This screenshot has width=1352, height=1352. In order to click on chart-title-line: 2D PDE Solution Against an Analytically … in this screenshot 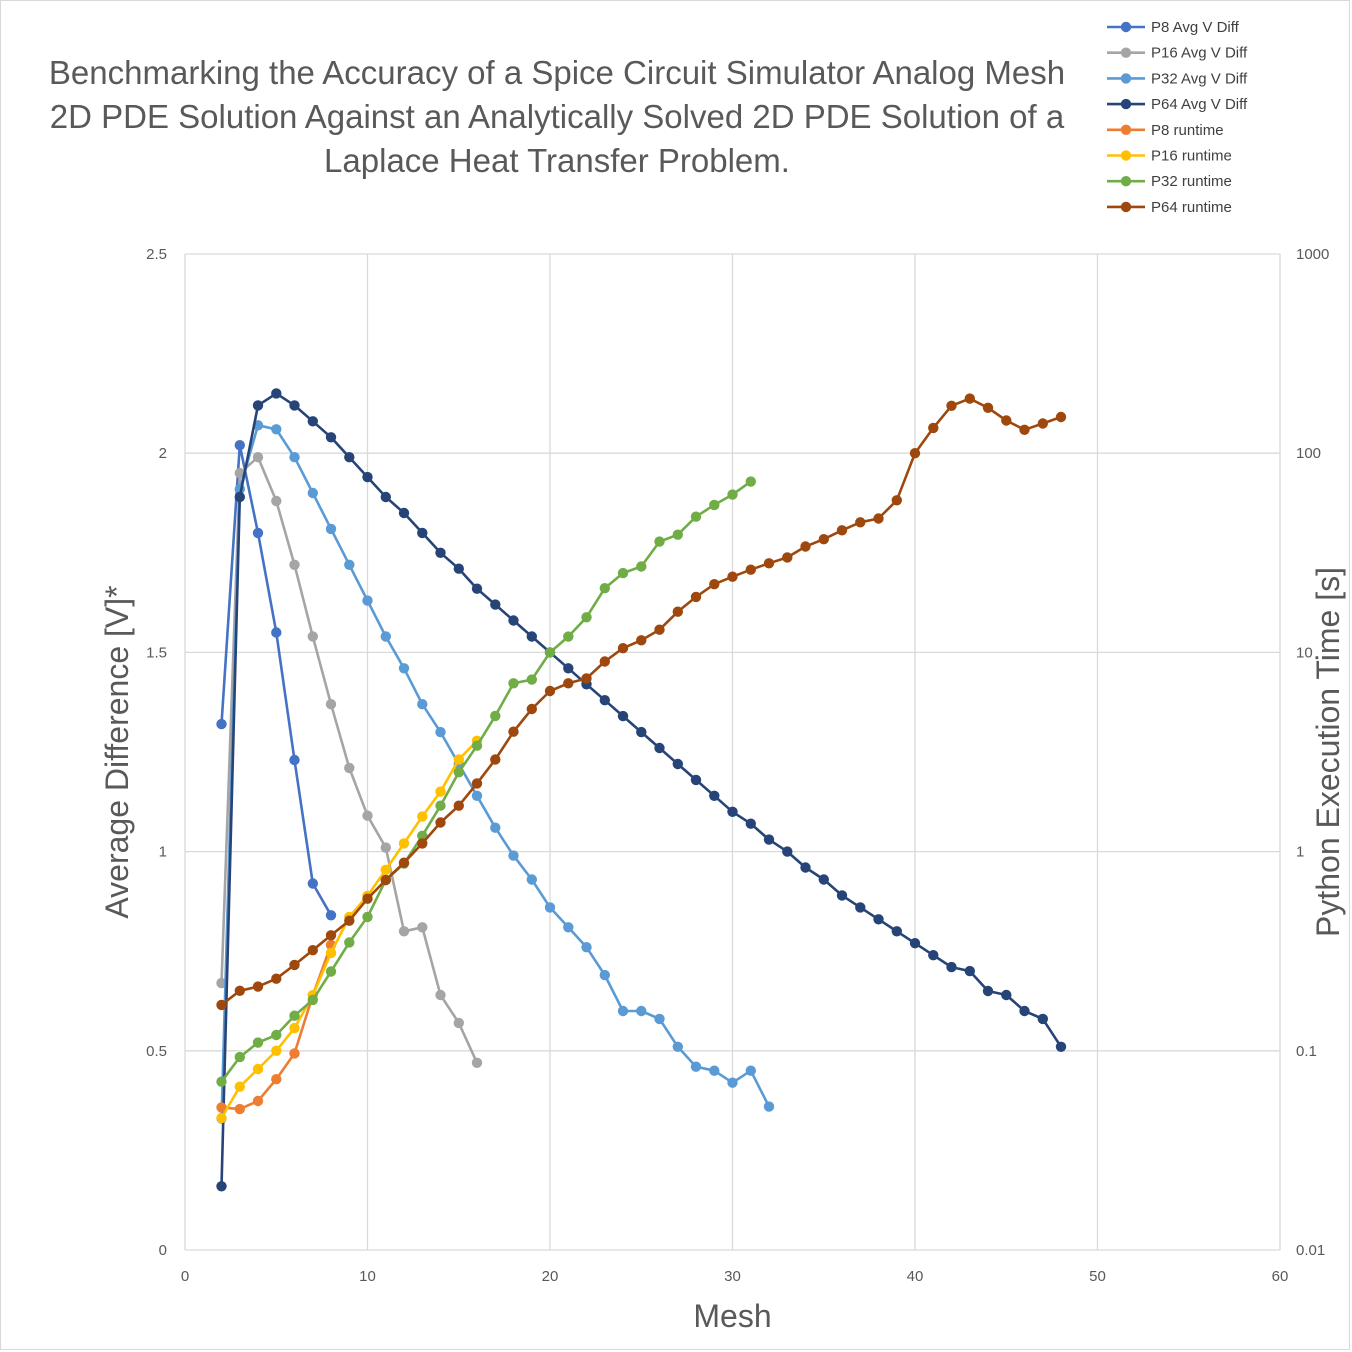, I will do `click(557, 116)`.